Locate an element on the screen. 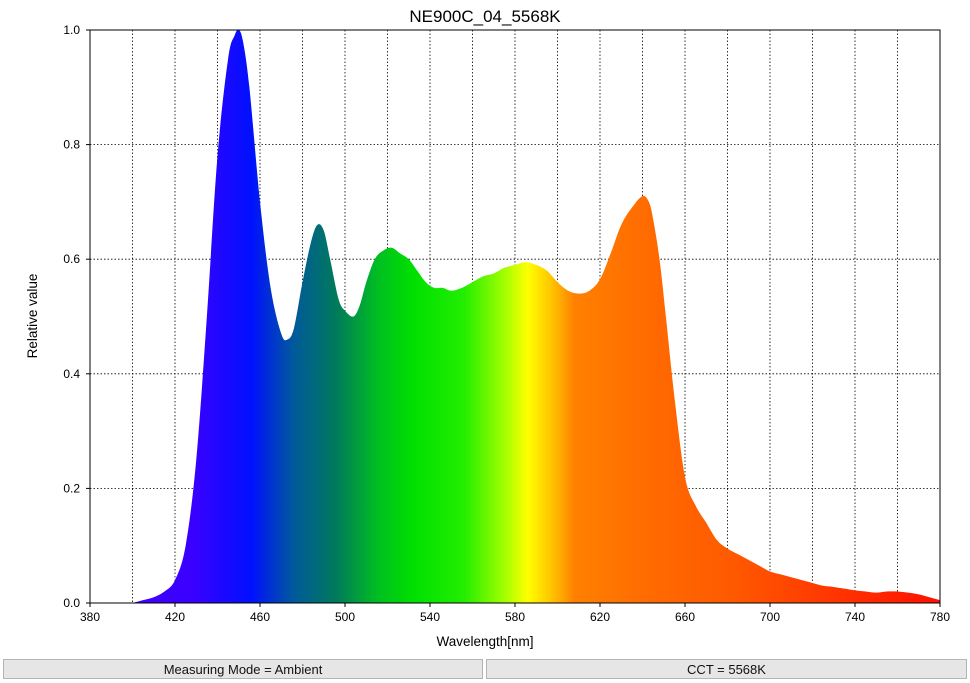  status-bar: Measuring Mode = Ambient CCT = 5568K is located at coordinates (485, 670).